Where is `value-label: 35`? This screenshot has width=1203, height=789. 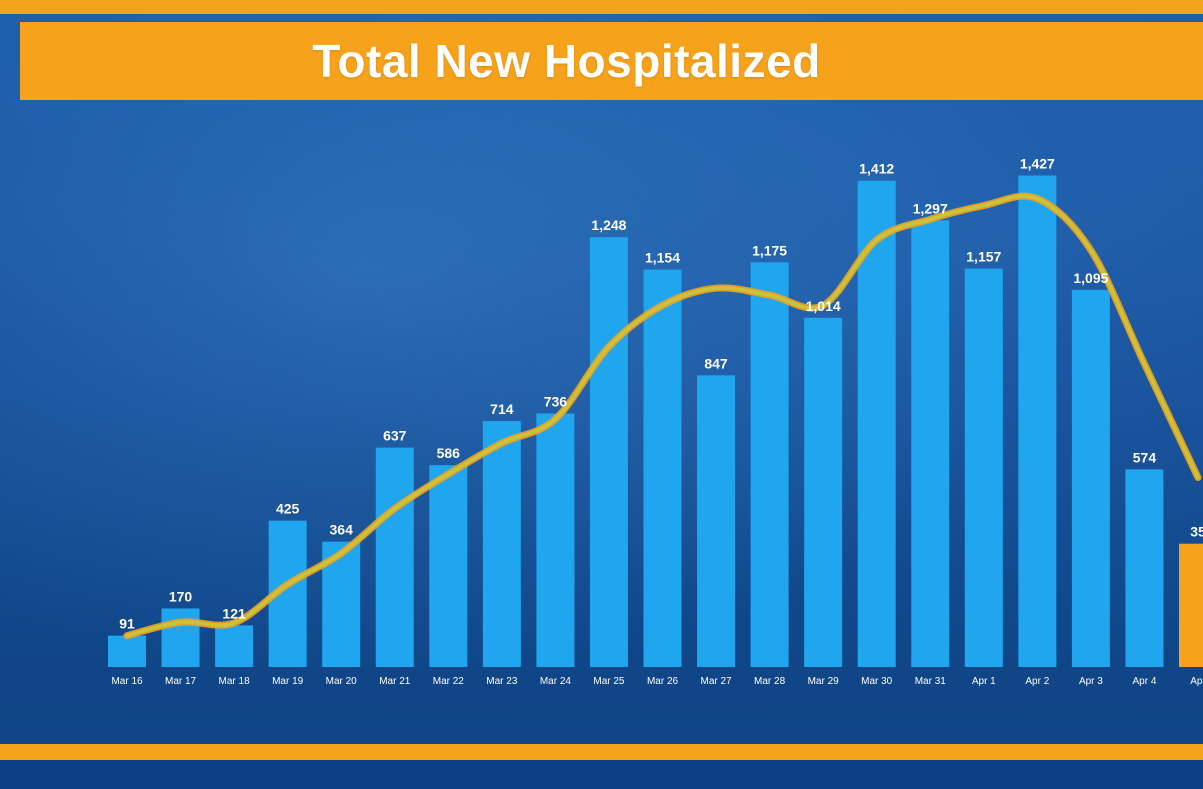 value-label: 35 is located at coordinates (1196, 532).